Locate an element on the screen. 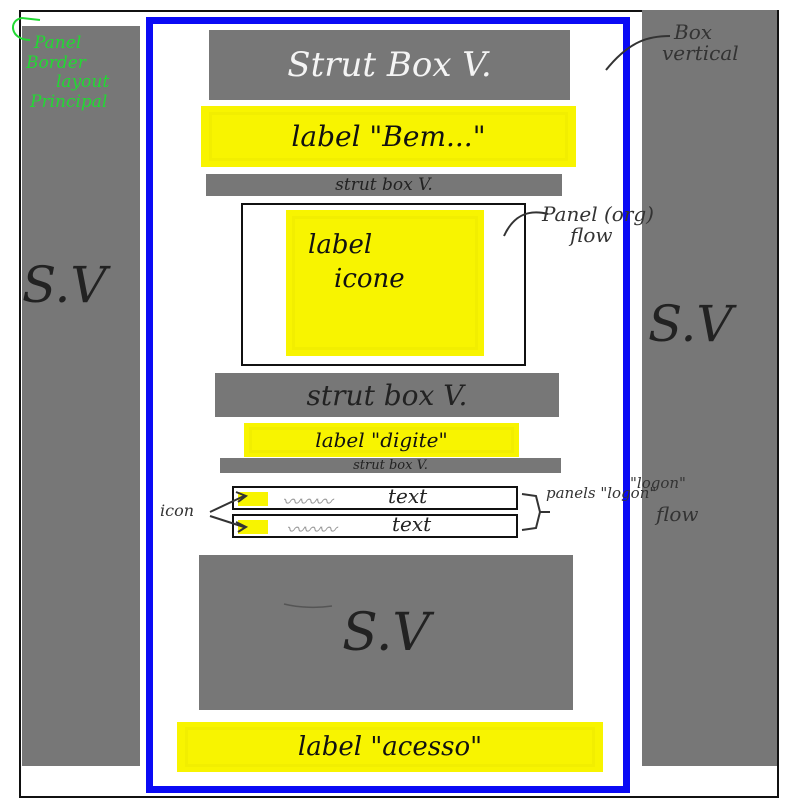  strut-top-label: Strut Box V. is located at coordinates (389, 65).